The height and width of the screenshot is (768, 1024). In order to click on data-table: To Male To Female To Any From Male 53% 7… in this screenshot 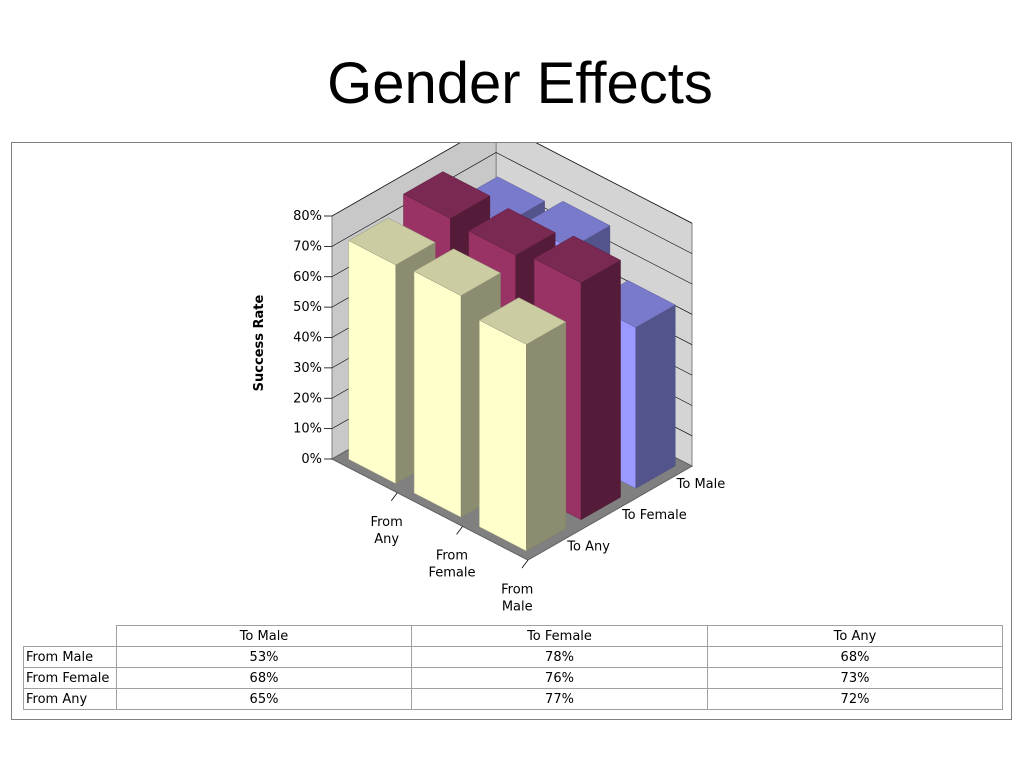, I will do `click(513, 667)`.